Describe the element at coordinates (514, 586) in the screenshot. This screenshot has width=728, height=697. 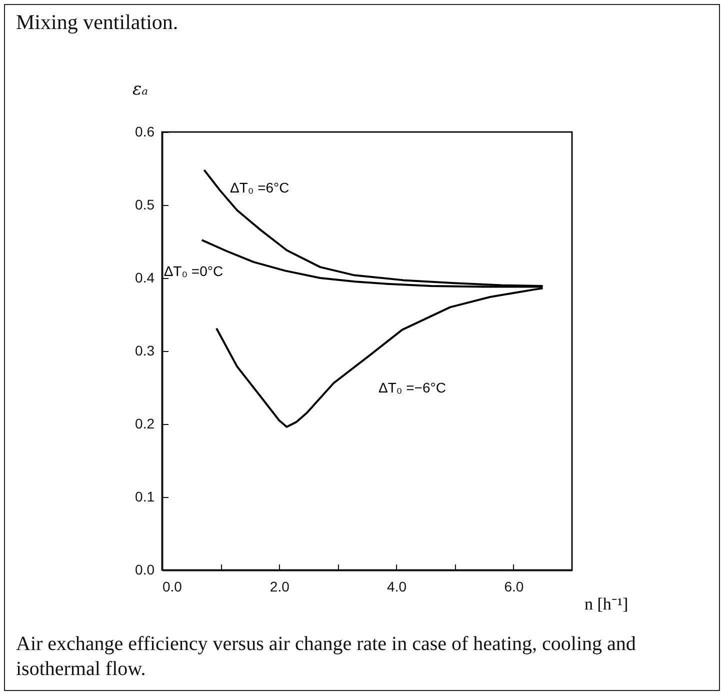
I see `x-tick-label: 6.0` at that location.